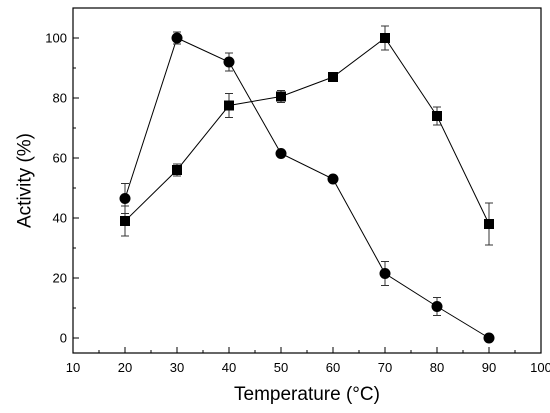  What do you see at coordinates (437, 367) in the screenshot?
I see `x-tick-label: 80` at bounding box center [437, 367].